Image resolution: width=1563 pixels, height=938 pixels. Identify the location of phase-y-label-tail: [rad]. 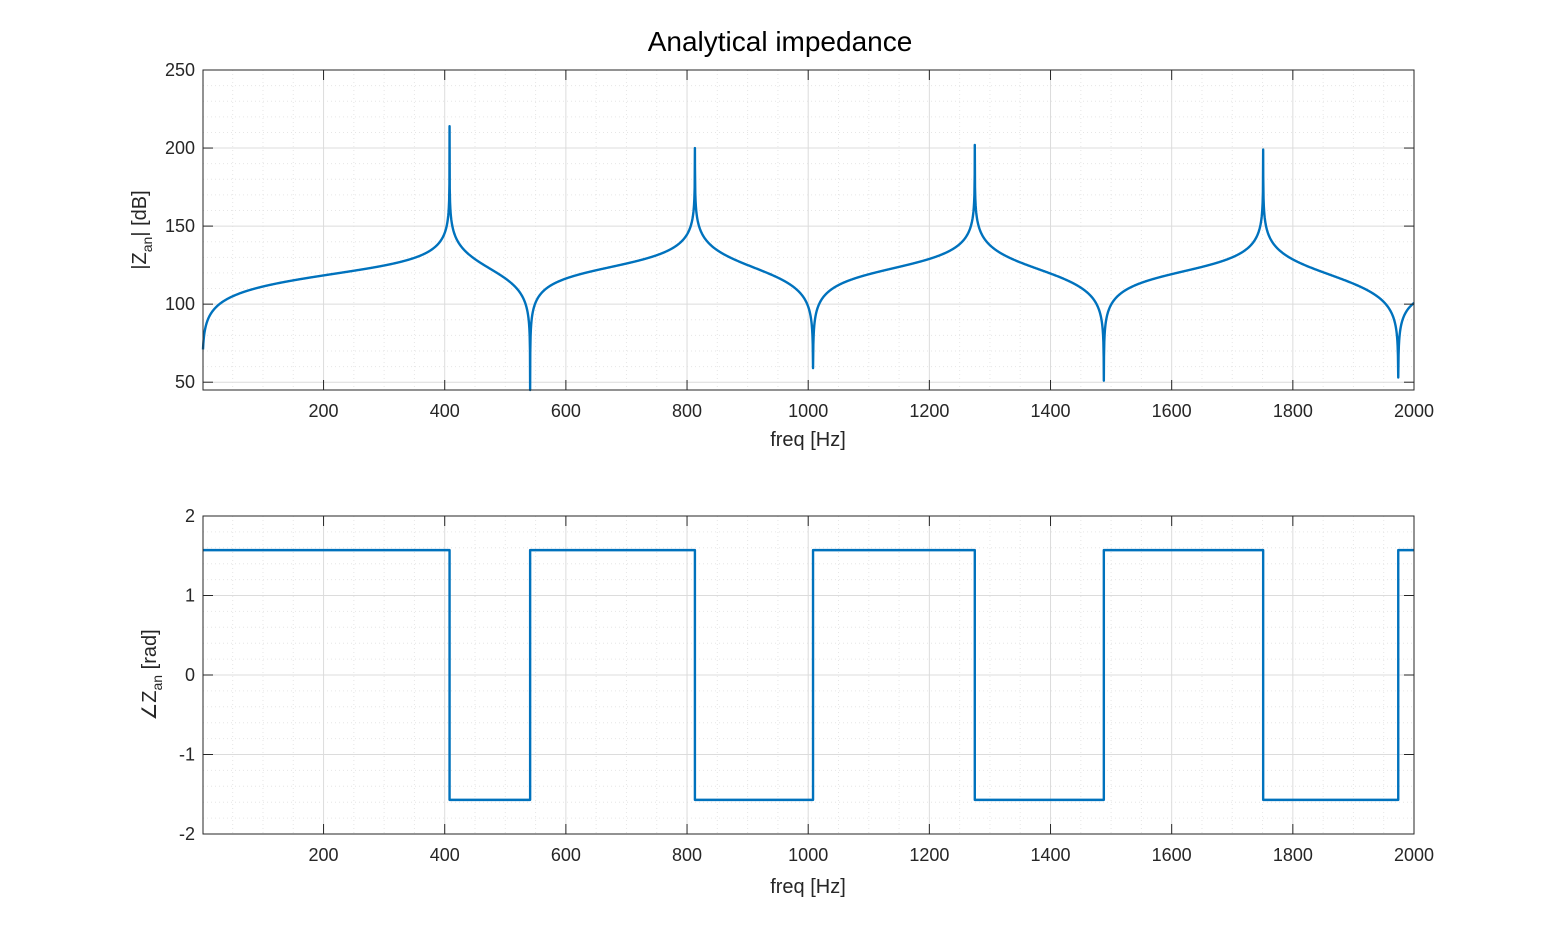
(150, 652).